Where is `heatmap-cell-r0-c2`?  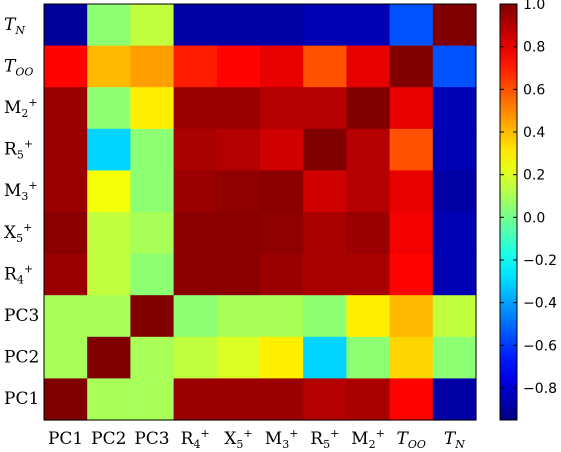 heatmap-cell-r0-c2 is located at coordinates (152, 25).